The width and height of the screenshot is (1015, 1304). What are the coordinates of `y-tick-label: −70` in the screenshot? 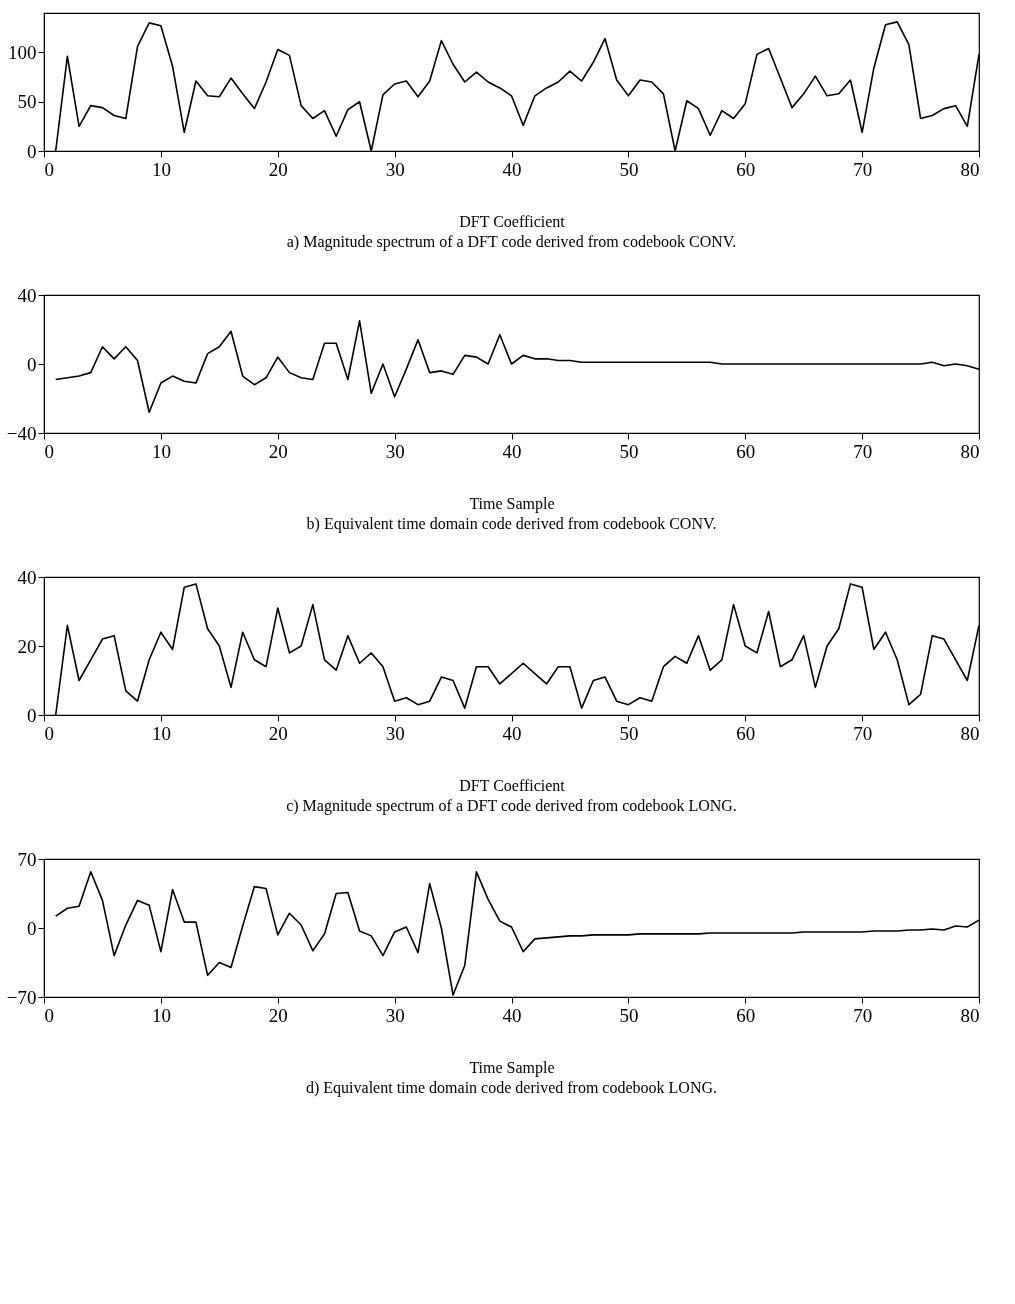 It's located at (21, 997).